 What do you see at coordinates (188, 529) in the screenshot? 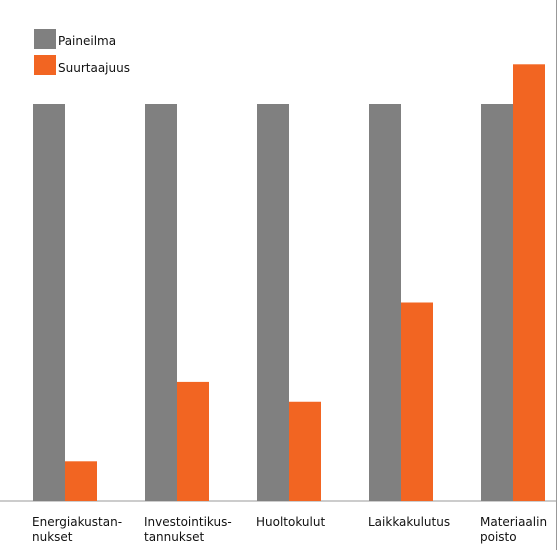
I see `category-label-investointikustannukset: Investointikus-tannukset` at bounding box center [188, 529].